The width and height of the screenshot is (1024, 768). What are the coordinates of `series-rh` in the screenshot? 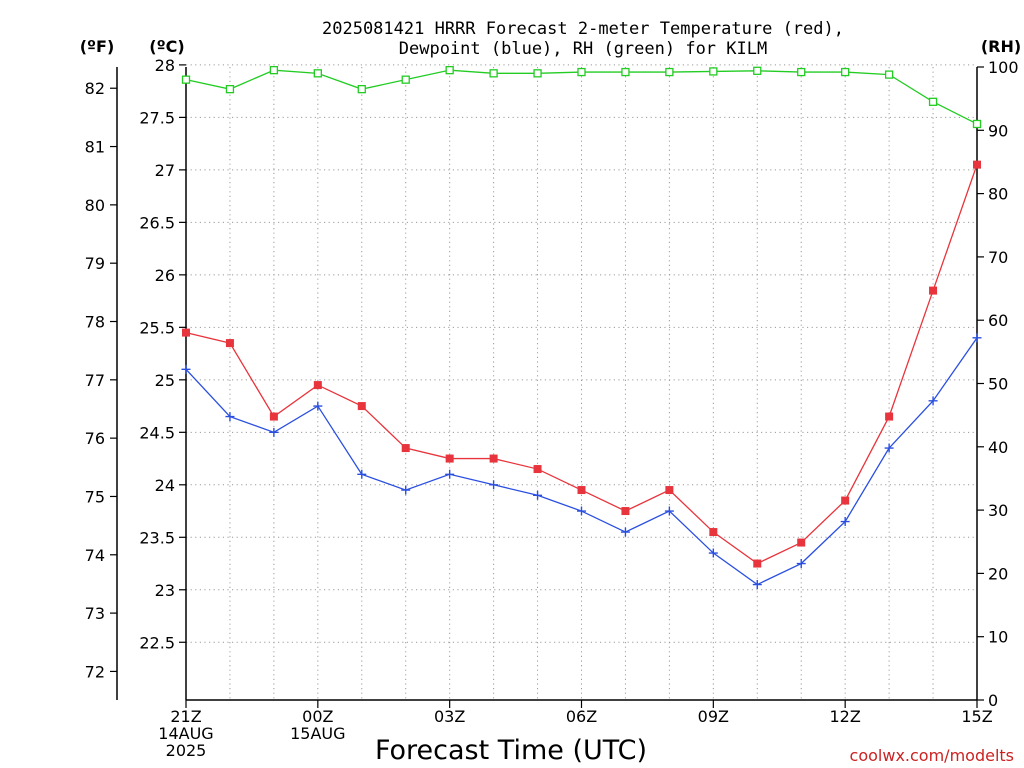 It's located at (581, 97).